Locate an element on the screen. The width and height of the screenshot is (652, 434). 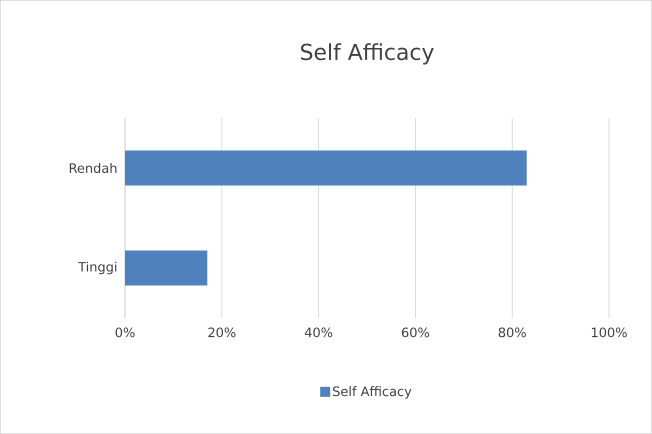
y-tick-label: Rendah is located at coordinates (93, 168).